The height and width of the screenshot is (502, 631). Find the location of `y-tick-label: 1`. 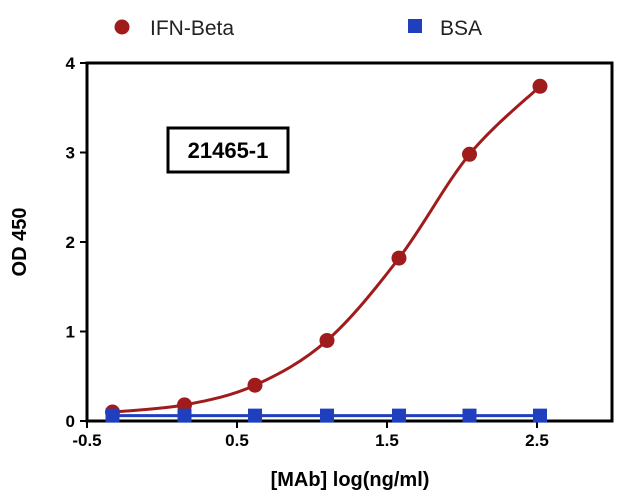

y-tick-label: 1 is located at coordinates (70, 332).